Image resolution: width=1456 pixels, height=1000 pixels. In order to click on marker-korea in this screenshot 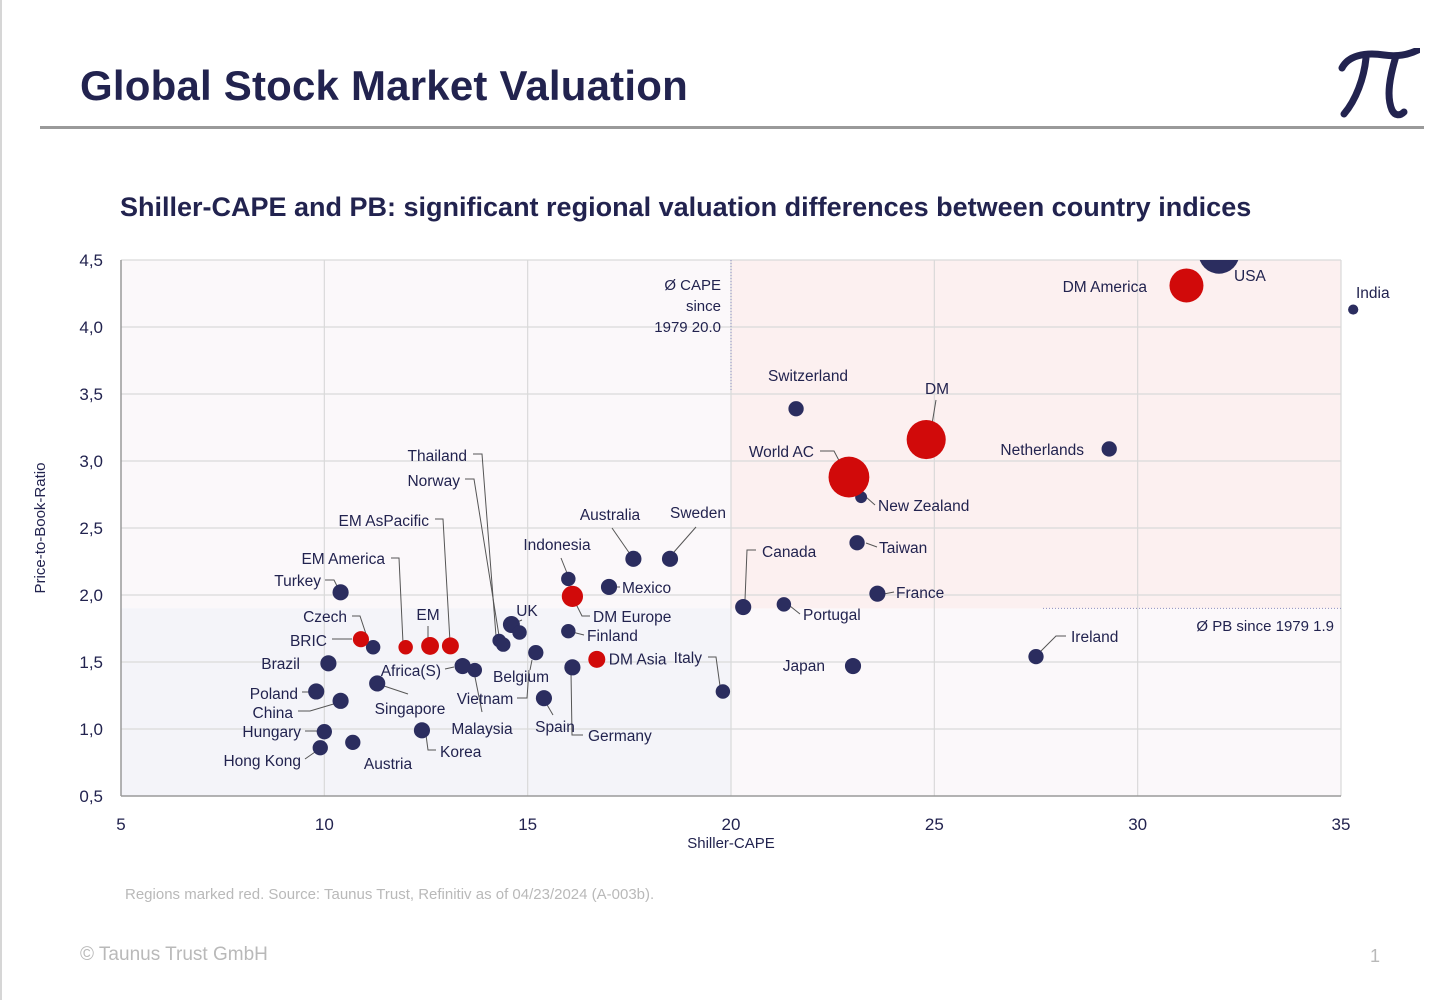, I will do `click(422, 730)`.